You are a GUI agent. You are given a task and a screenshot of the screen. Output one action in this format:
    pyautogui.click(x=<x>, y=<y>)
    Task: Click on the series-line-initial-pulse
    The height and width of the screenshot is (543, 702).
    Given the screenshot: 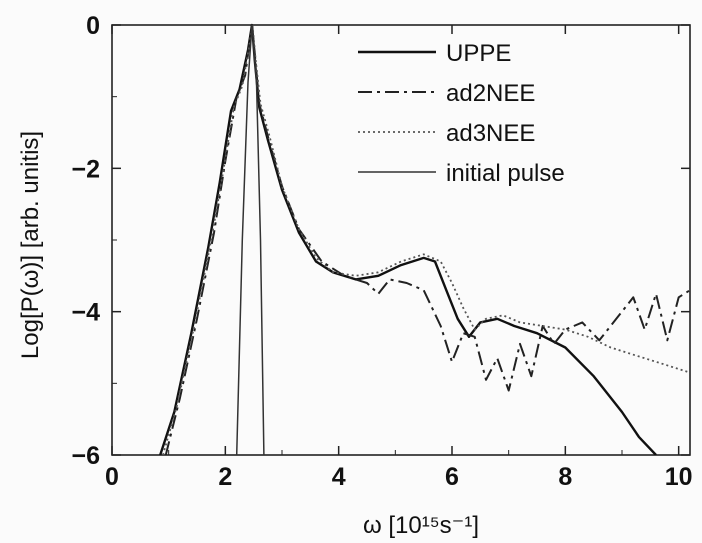 What is the action you would take?
    pyautogui.click(x=250, y=239)
    